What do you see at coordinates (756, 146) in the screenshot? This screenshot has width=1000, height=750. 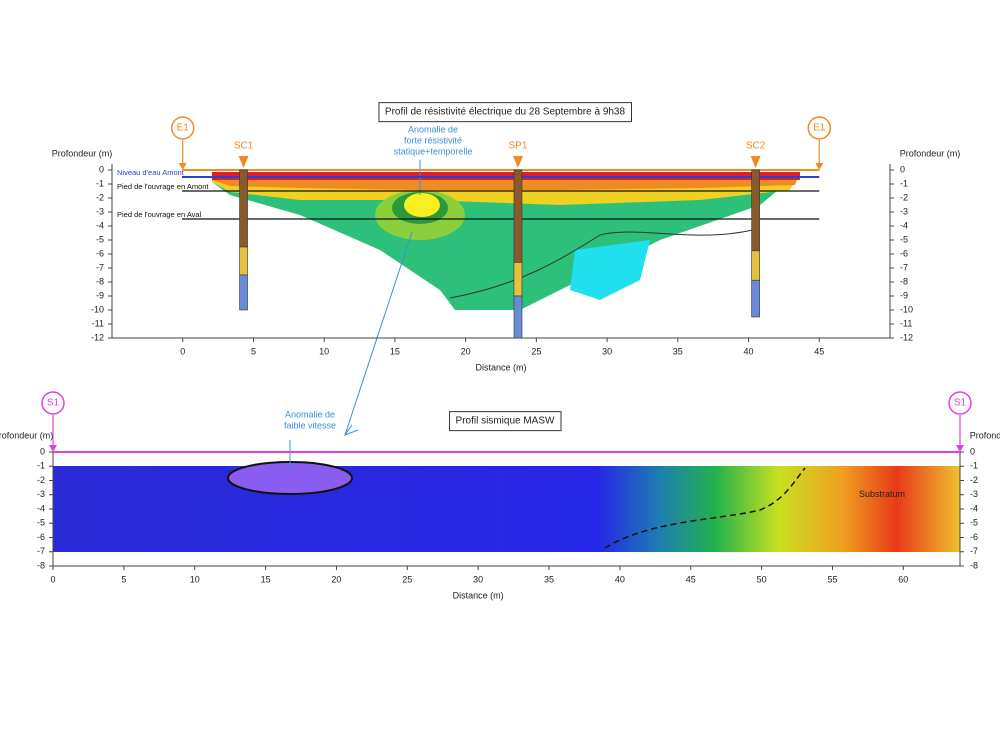 I see `borehole-label: SC2` at bounding box center [756, 146].